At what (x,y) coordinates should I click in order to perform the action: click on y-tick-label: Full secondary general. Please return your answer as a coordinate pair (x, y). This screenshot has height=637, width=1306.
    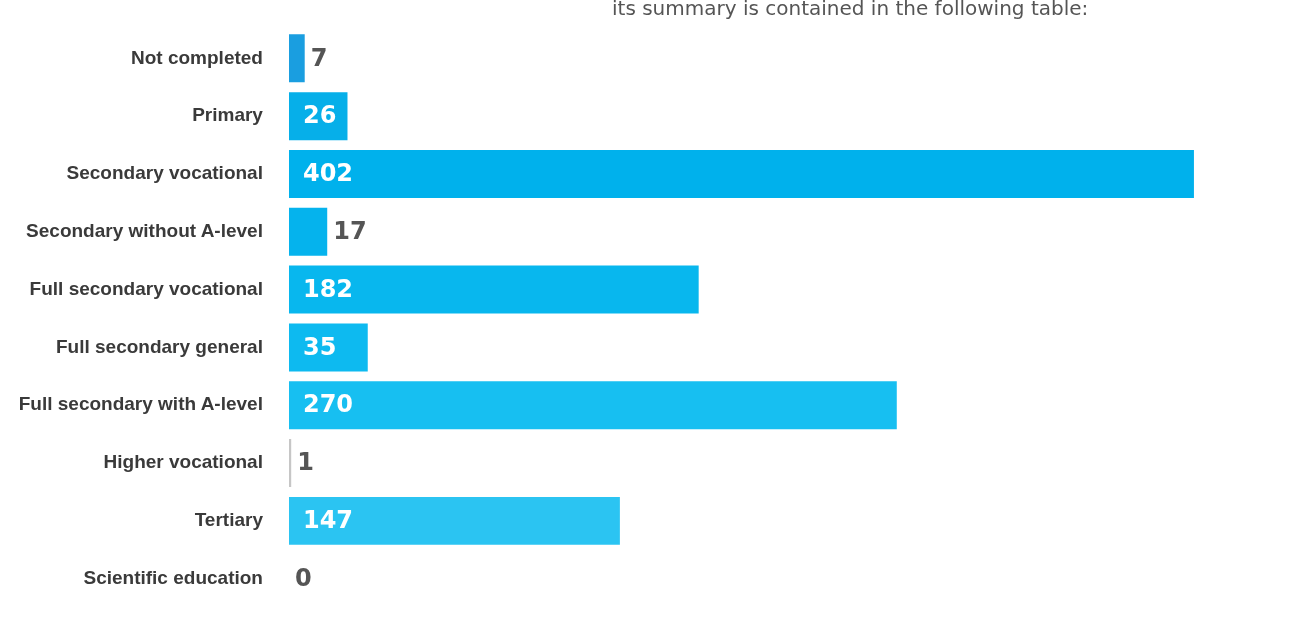
    Looking at the image, I should click on (159, 346).